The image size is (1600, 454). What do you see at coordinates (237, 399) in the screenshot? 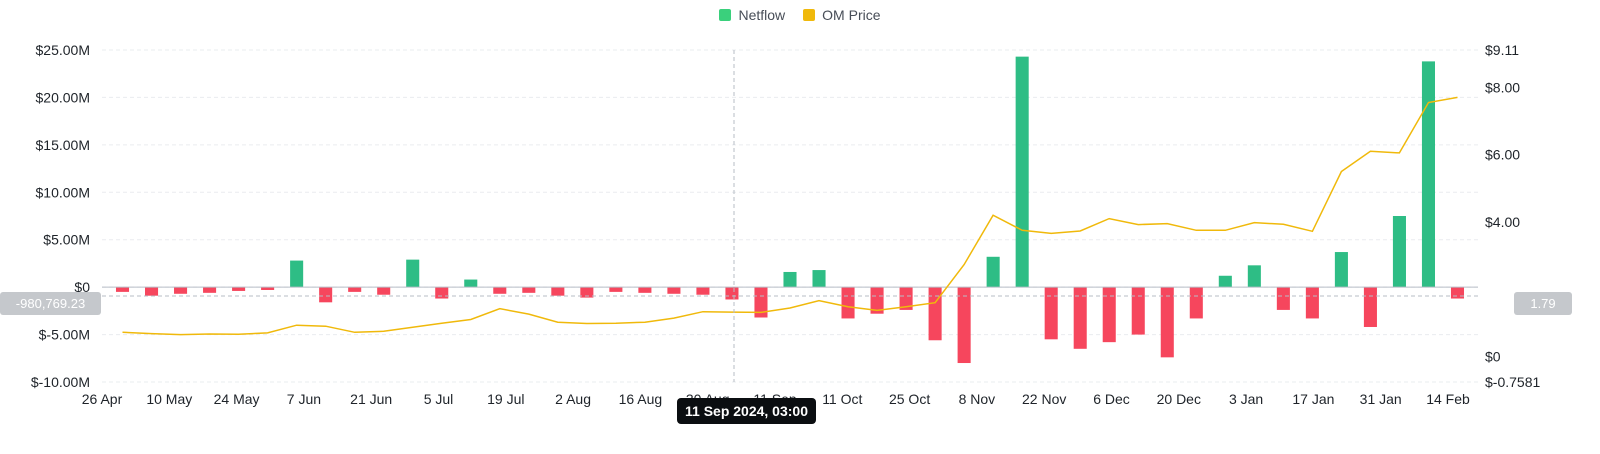
I see `x-tick-label: 24 May` at bounding box center [237, 399].